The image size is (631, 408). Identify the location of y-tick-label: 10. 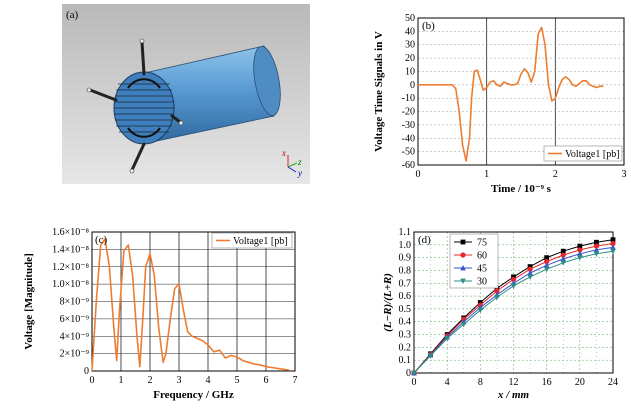
(410, 71).